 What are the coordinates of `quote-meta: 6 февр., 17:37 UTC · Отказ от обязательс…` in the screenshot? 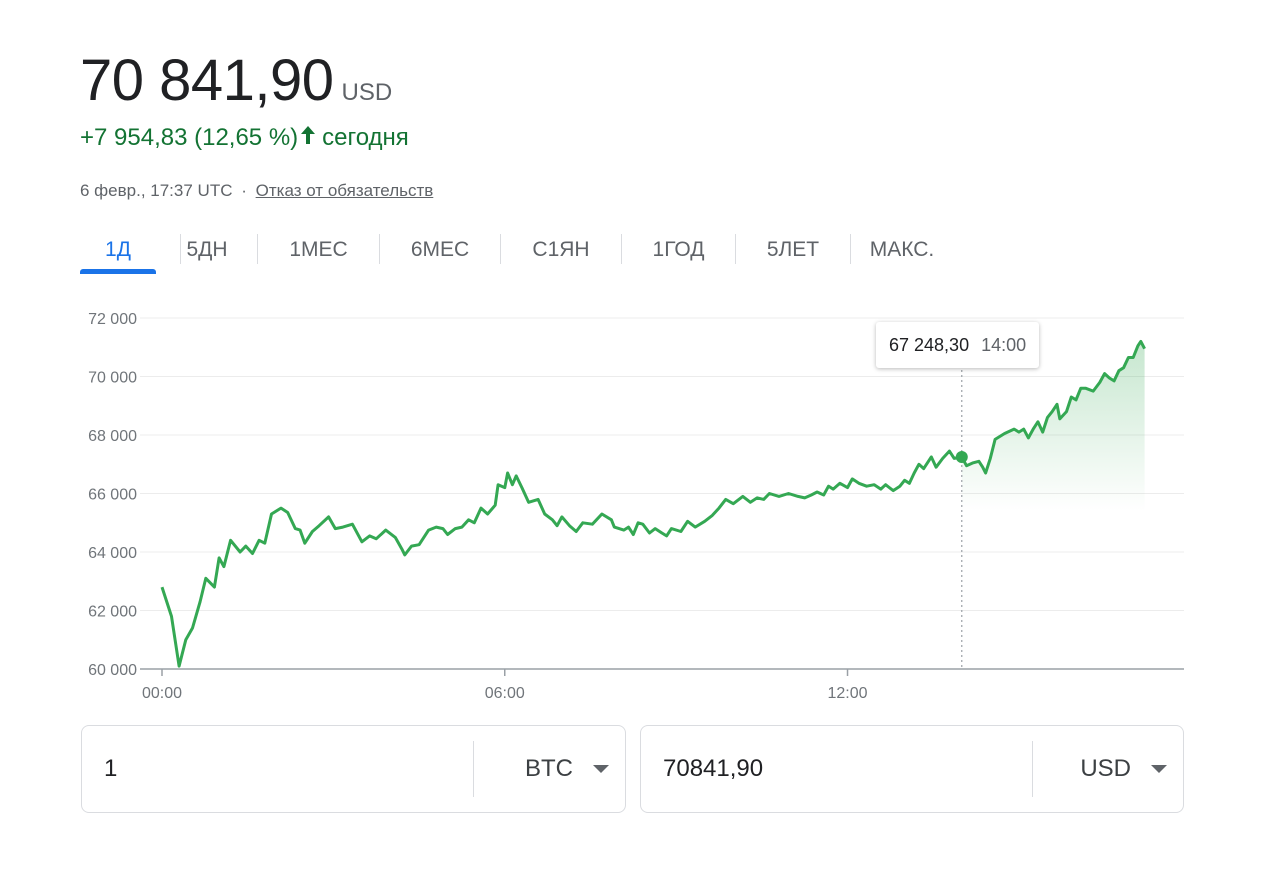 It's located at (256, 191).